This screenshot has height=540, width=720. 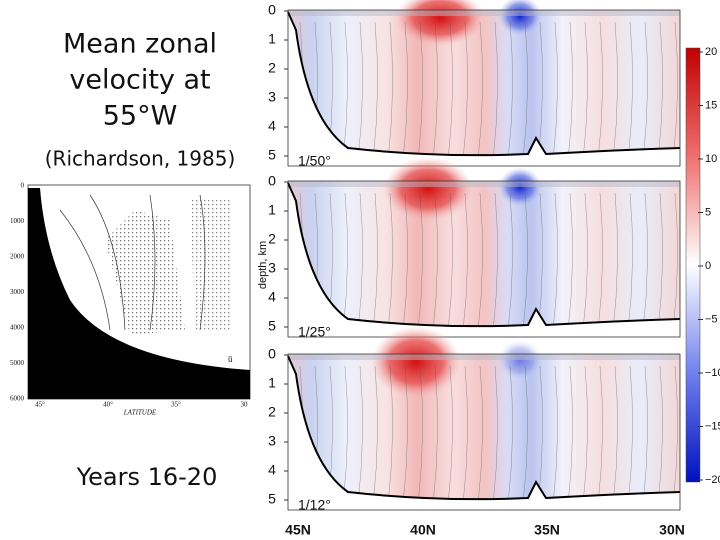 What do you see at coordinates (17, 257) in the screenshot?
I see `inset-depth-label: 2000` at bounding box center [17, 257].